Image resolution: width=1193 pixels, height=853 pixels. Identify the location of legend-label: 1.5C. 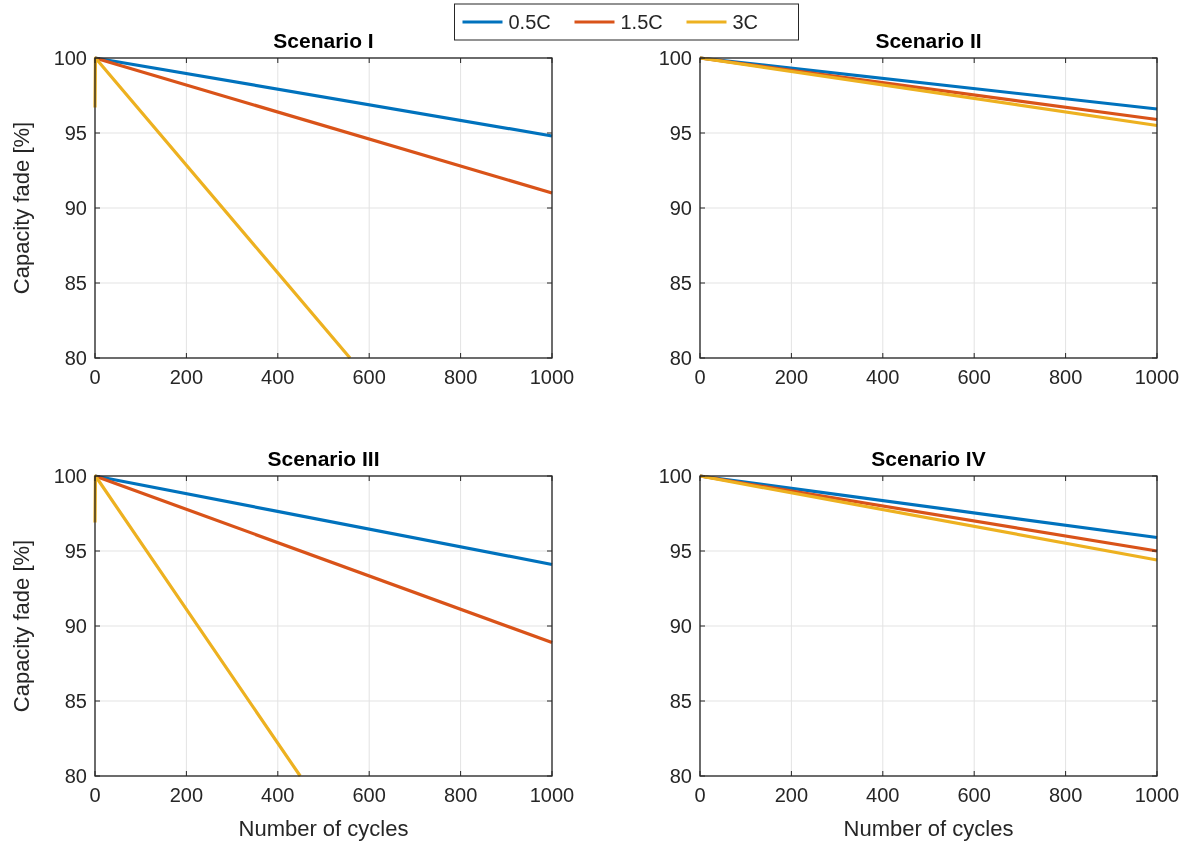
(641, 22).